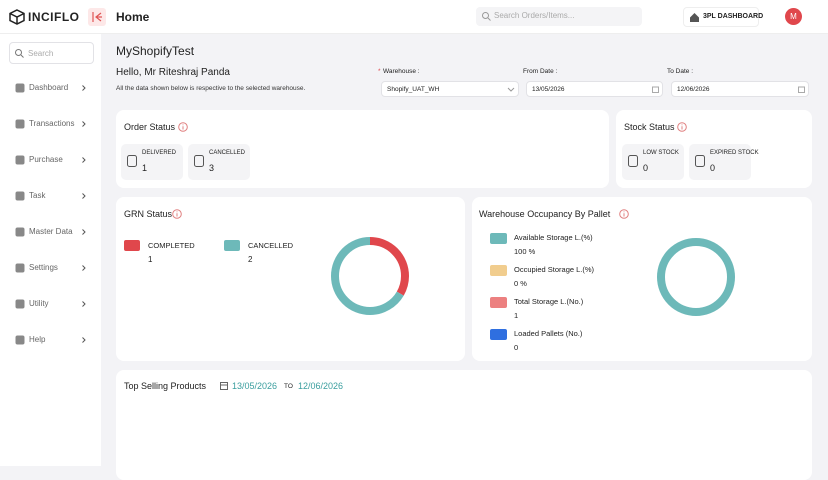 Image resolution: width=828 pixels, height=480 pixels. Describe the element at coordinates (50, 340) in the screenshot. I see `nav-item: Help` at that location.